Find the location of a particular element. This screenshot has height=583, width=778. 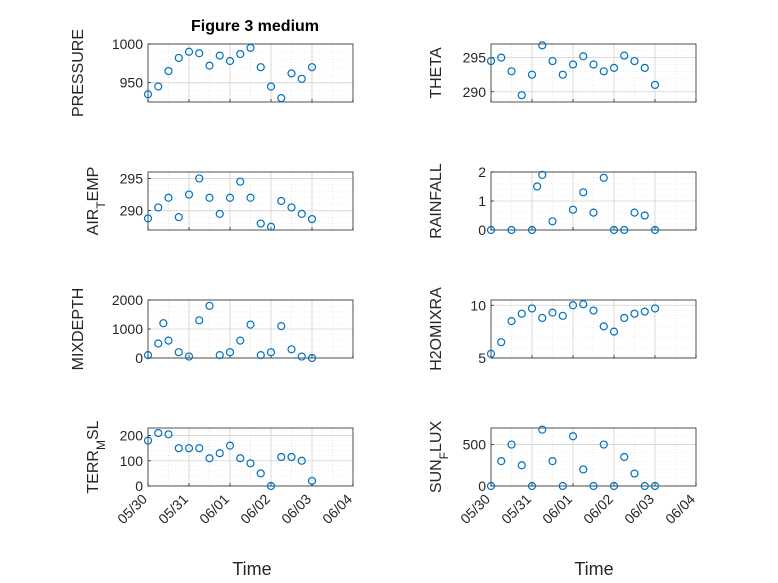

y-tick-label: 5 is located at coordinates (482, 358).